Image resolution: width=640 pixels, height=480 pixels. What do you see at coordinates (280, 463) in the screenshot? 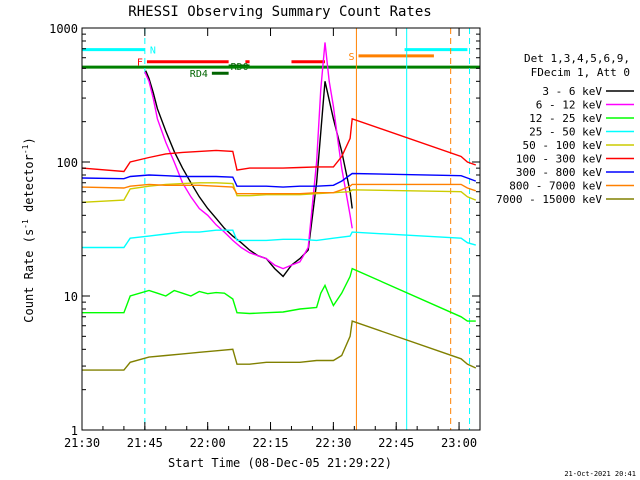
I see `x-axis-label: Start Time (08-Dec-05 21:29:22)` at bounding box center [280, 463].